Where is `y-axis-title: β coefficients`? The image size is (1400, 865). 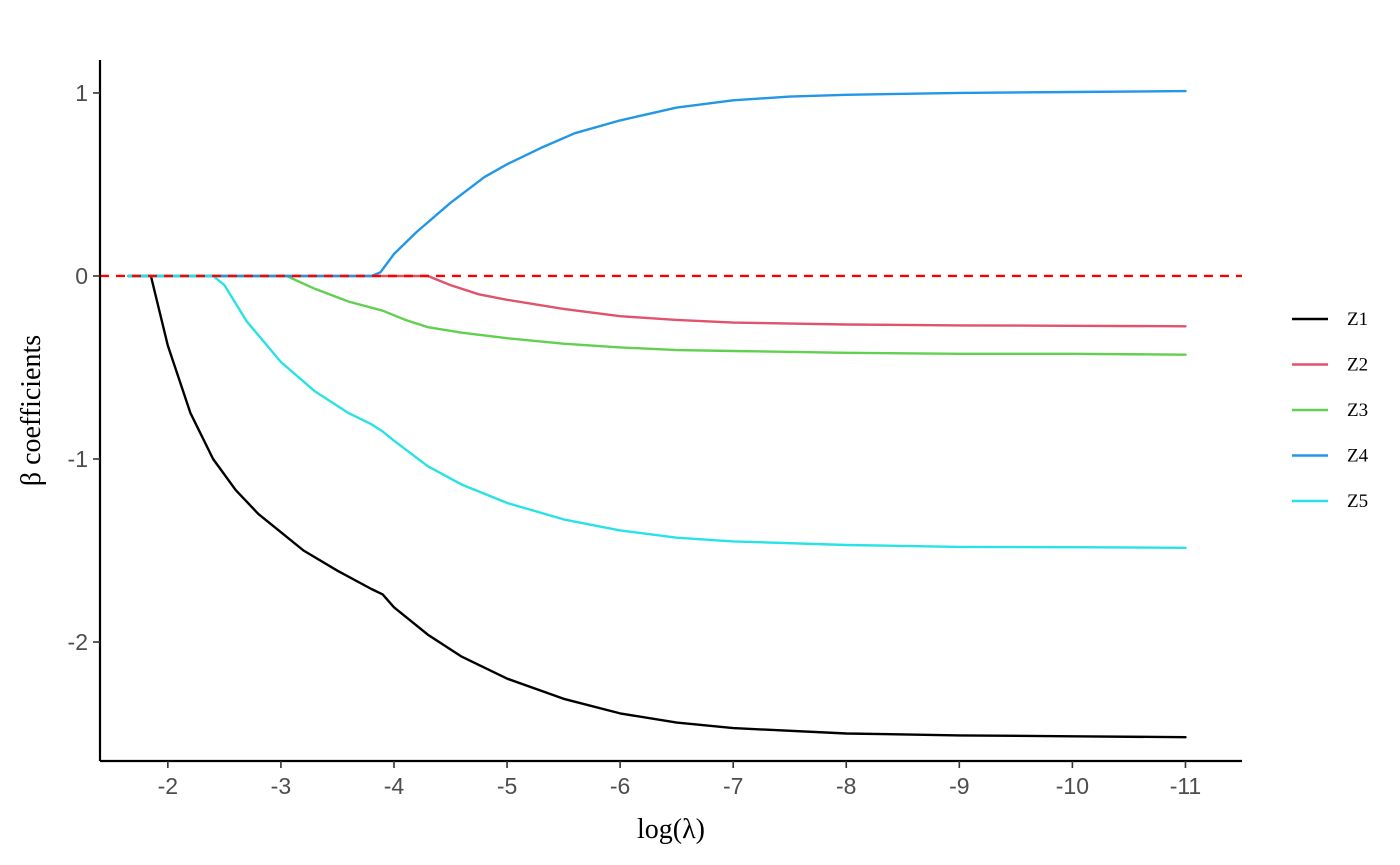
y-axis-title: β coefficients is located at coordinates (31, 410).